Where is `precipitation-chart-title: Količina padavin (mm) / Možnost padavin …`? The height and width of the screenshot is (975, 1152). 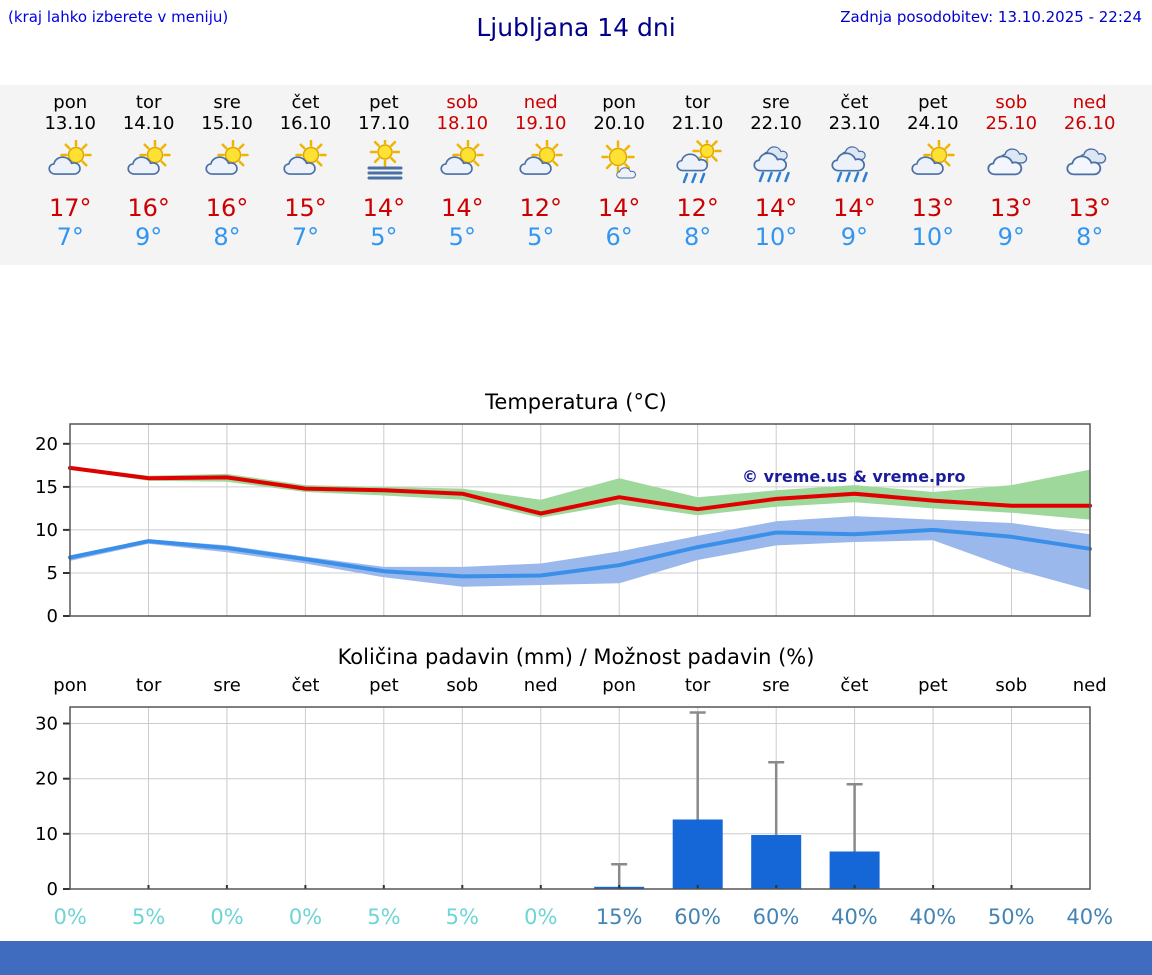 precipitation-chart-title: Količina padavin (mm) / Možnost padavin … is located at coordinates (576, 657).